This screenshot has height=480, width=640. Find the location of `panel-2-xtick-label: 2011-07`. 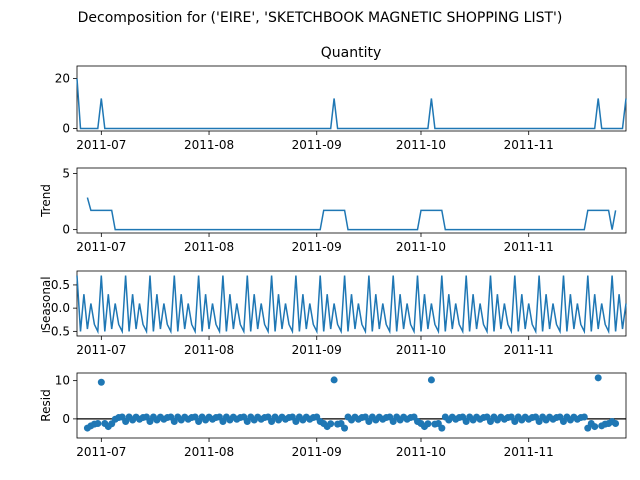

panel-2-xtick-label: 2011-07 is located at coordinates (101, 350).